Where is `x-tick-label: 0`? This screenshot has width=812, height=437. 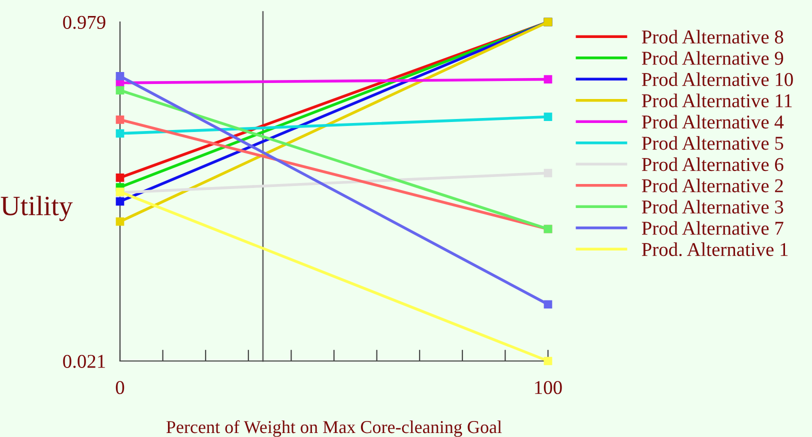
x-tick-label: 0 is located at coordinates (120, 387).